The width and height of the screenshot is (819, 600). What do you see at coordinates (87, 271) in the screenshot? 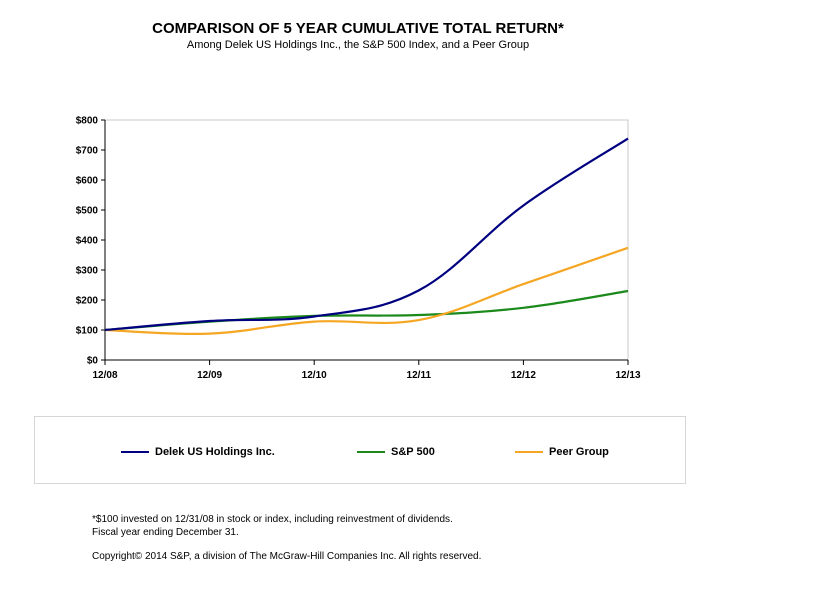
I see `y-tick-label: $300` at bounding box center [87, 271].